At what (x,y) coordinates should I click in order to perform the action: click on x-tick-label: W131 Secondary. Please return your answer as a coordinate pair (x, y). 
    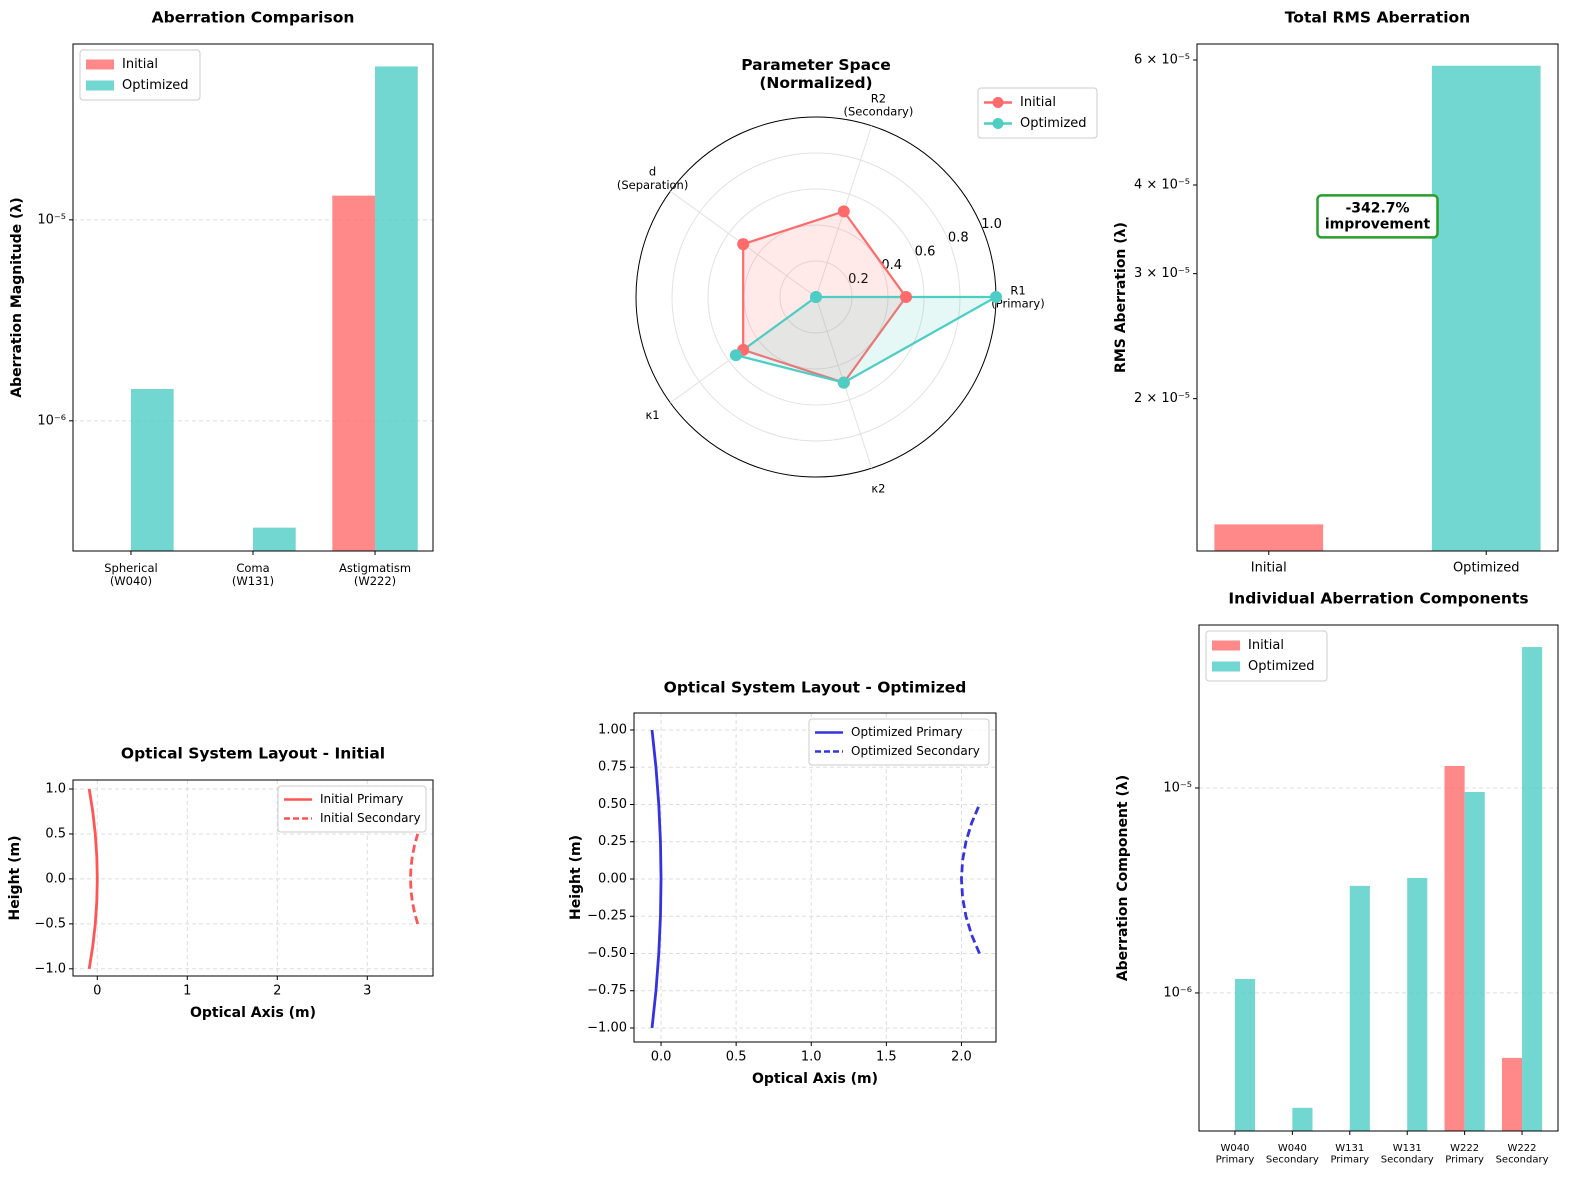
    Looking at the image, I should click on (1407, 1154).